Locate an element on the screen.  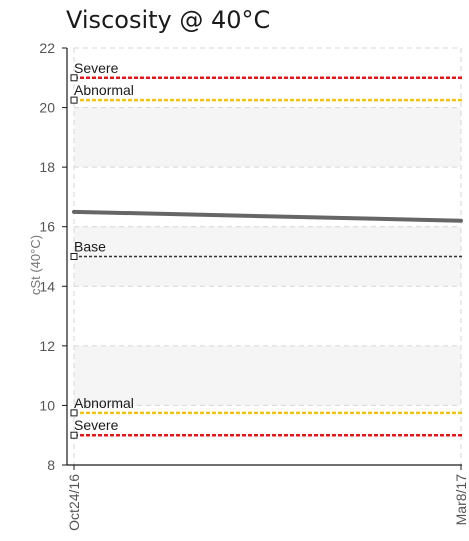
y-tick-label: 20 is located at coordinates (47, 108).